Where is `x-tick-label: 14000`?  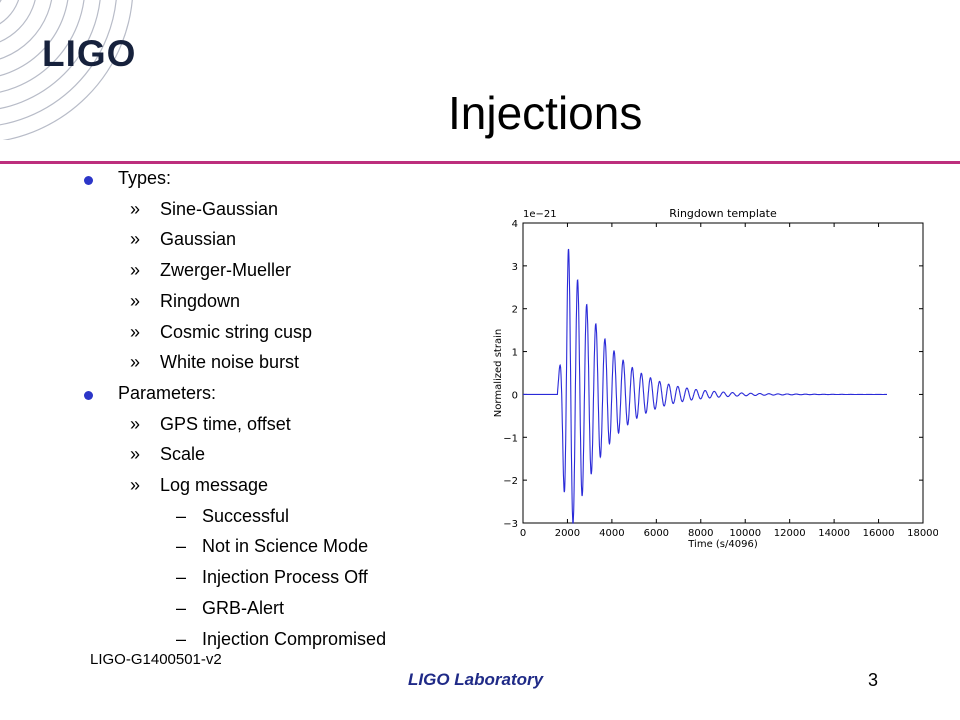
x-tick-label: 14000 is located at coordinates (834, 533).